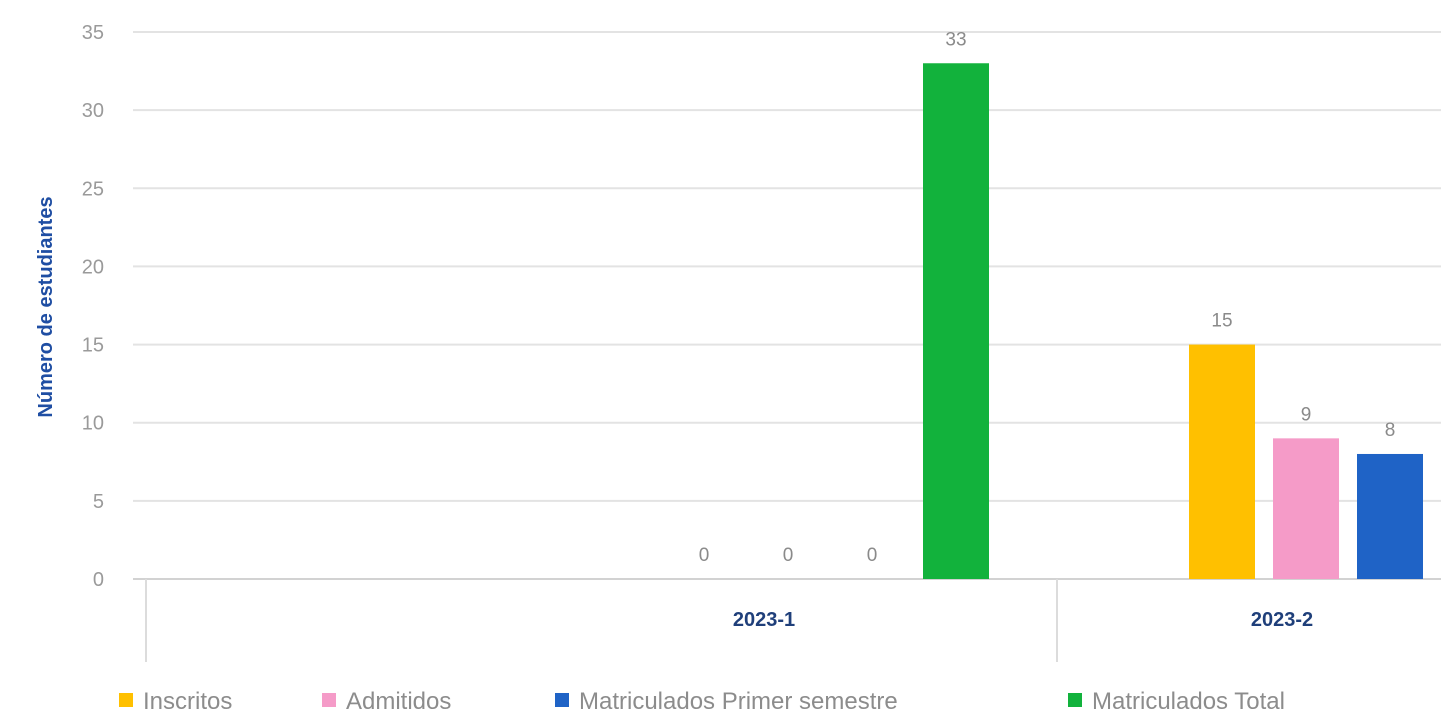  I want to click on y-tick-label: 35, so click(93, 33).